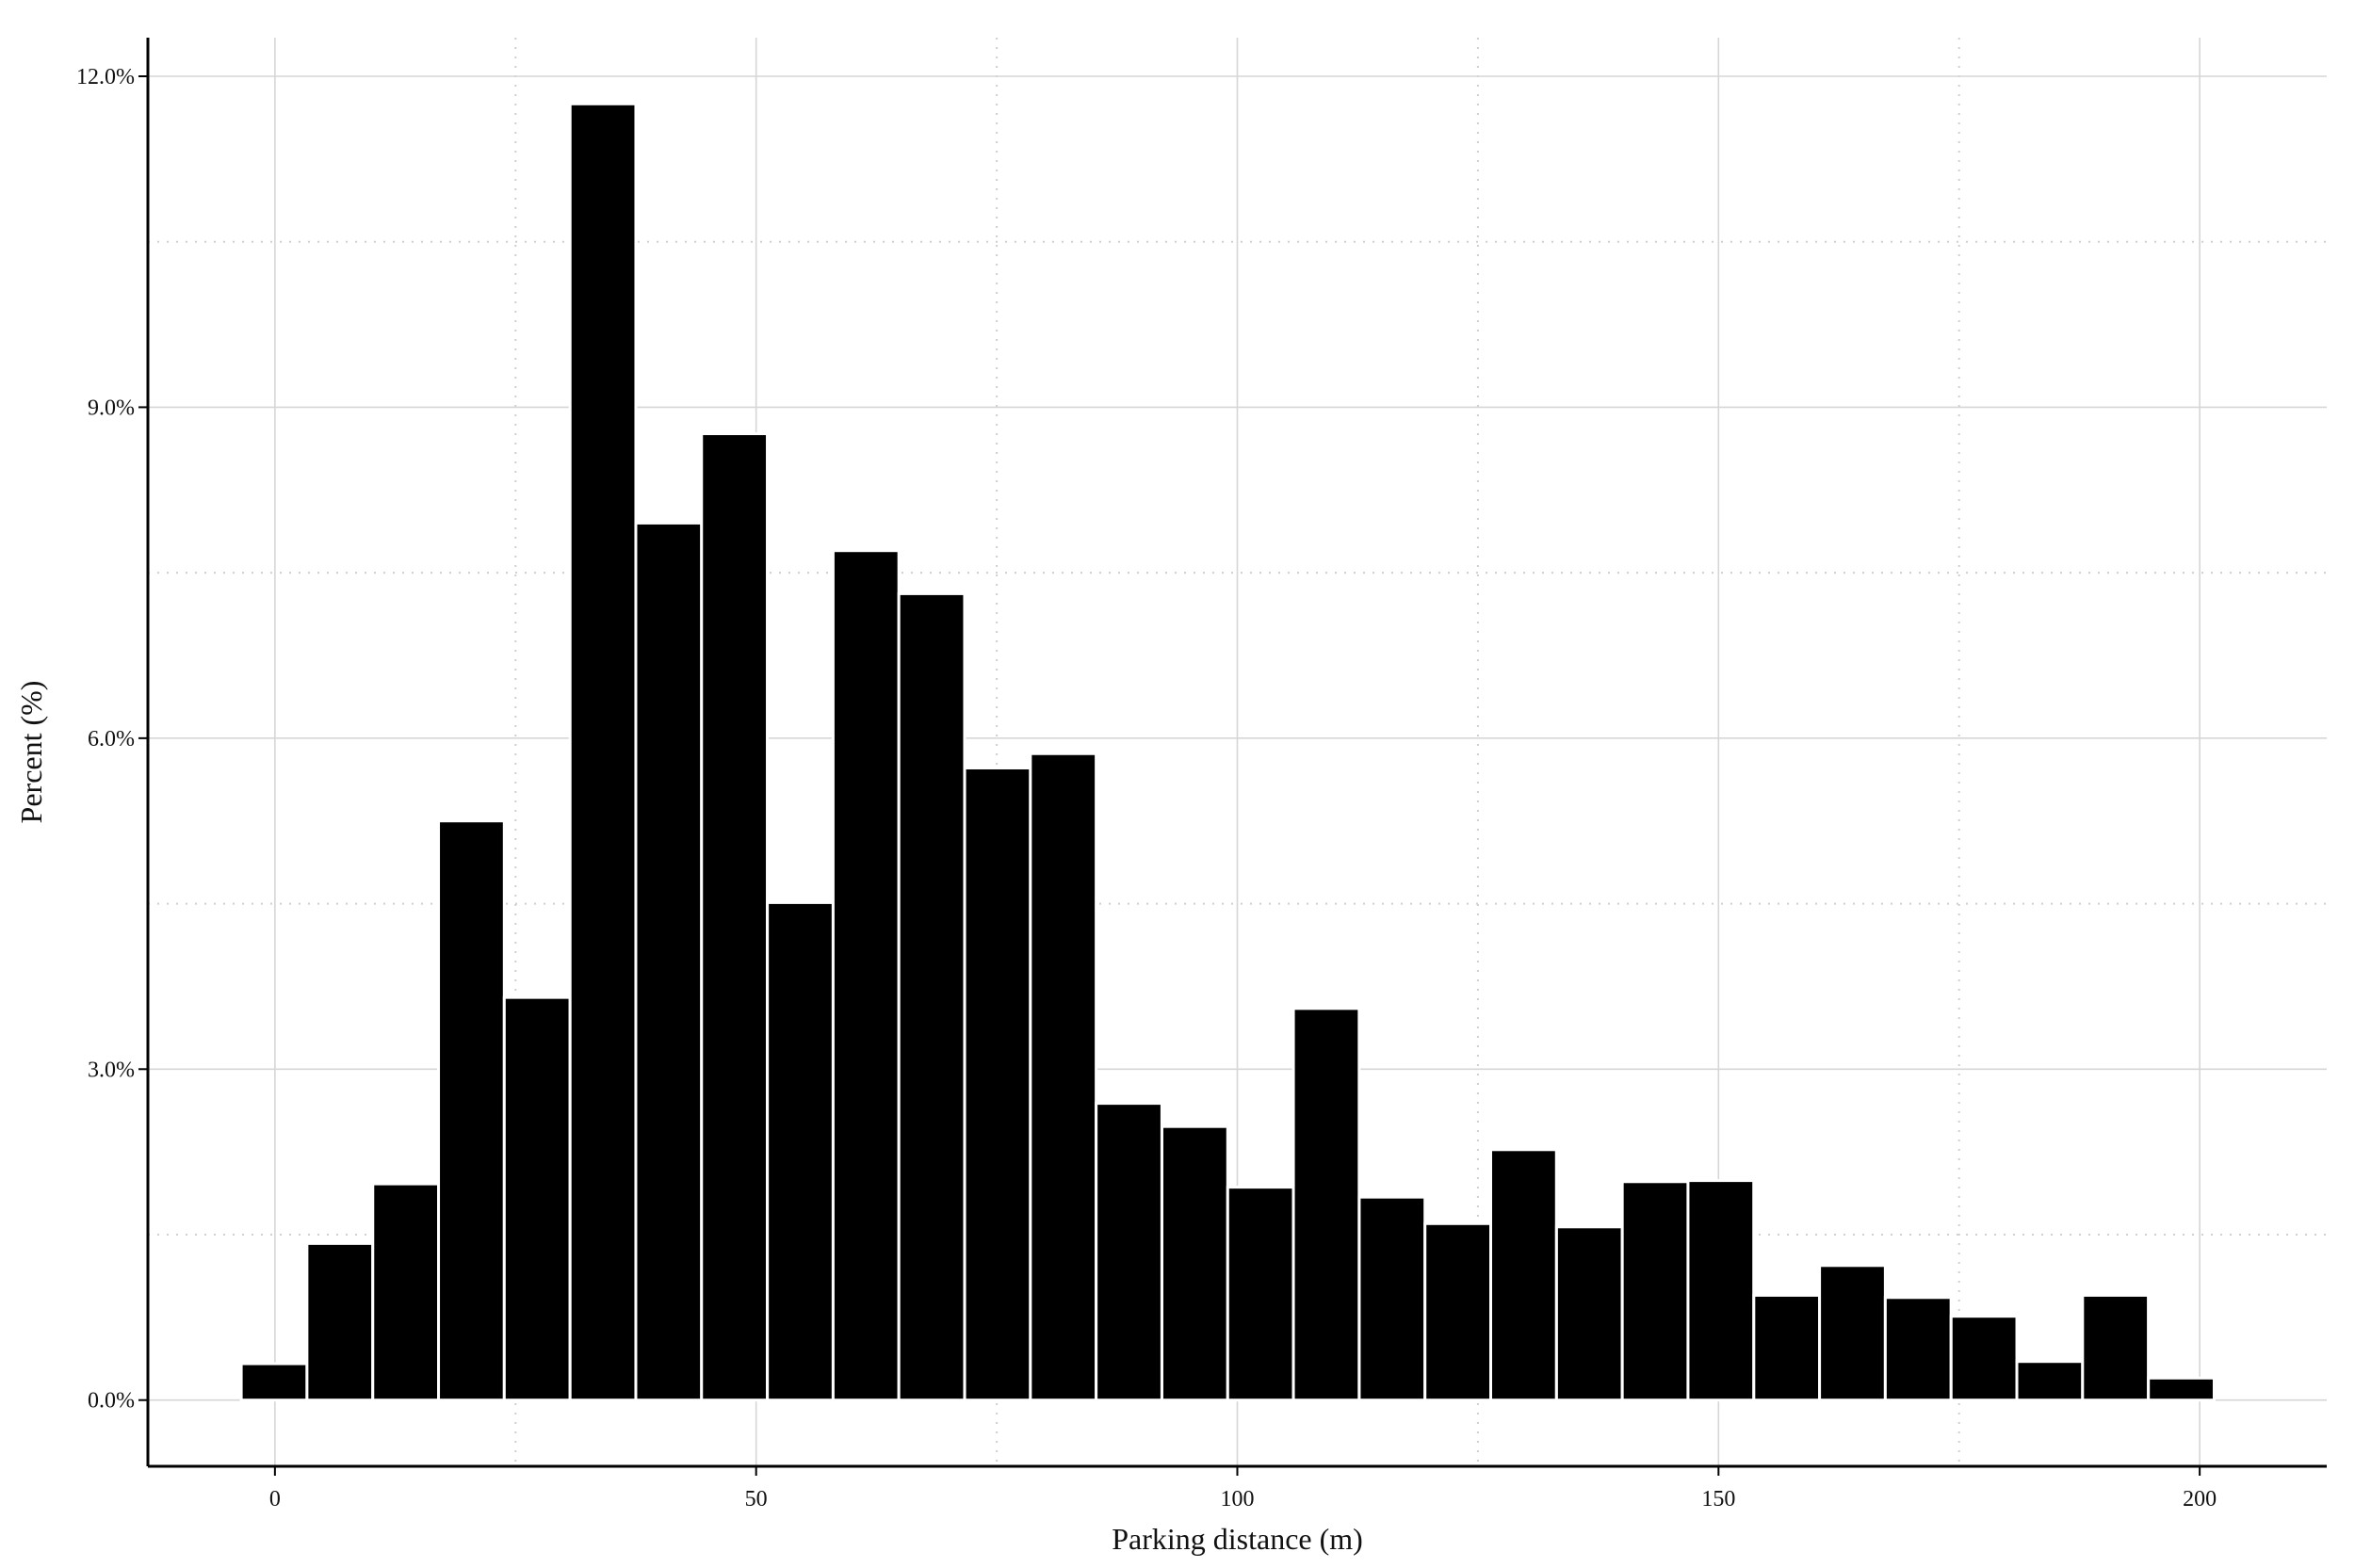 The image size is (2355, 1568). Describe the element at coordinates (111, 1401) in the screenshot. I see `y-tick-label-0: 0.0%` at that location.